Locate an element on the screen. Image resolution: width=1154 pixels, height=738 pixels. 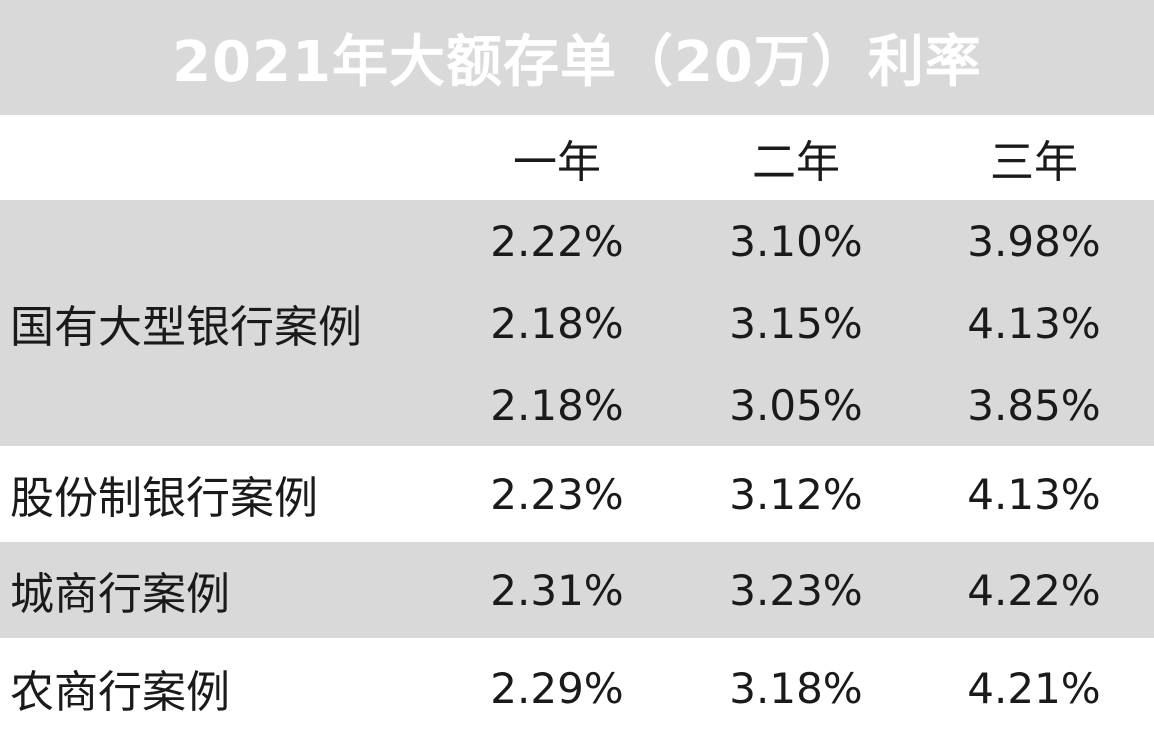
data-row: 2.18% 3.15% 4.13% is located at coordinates (577, 323).